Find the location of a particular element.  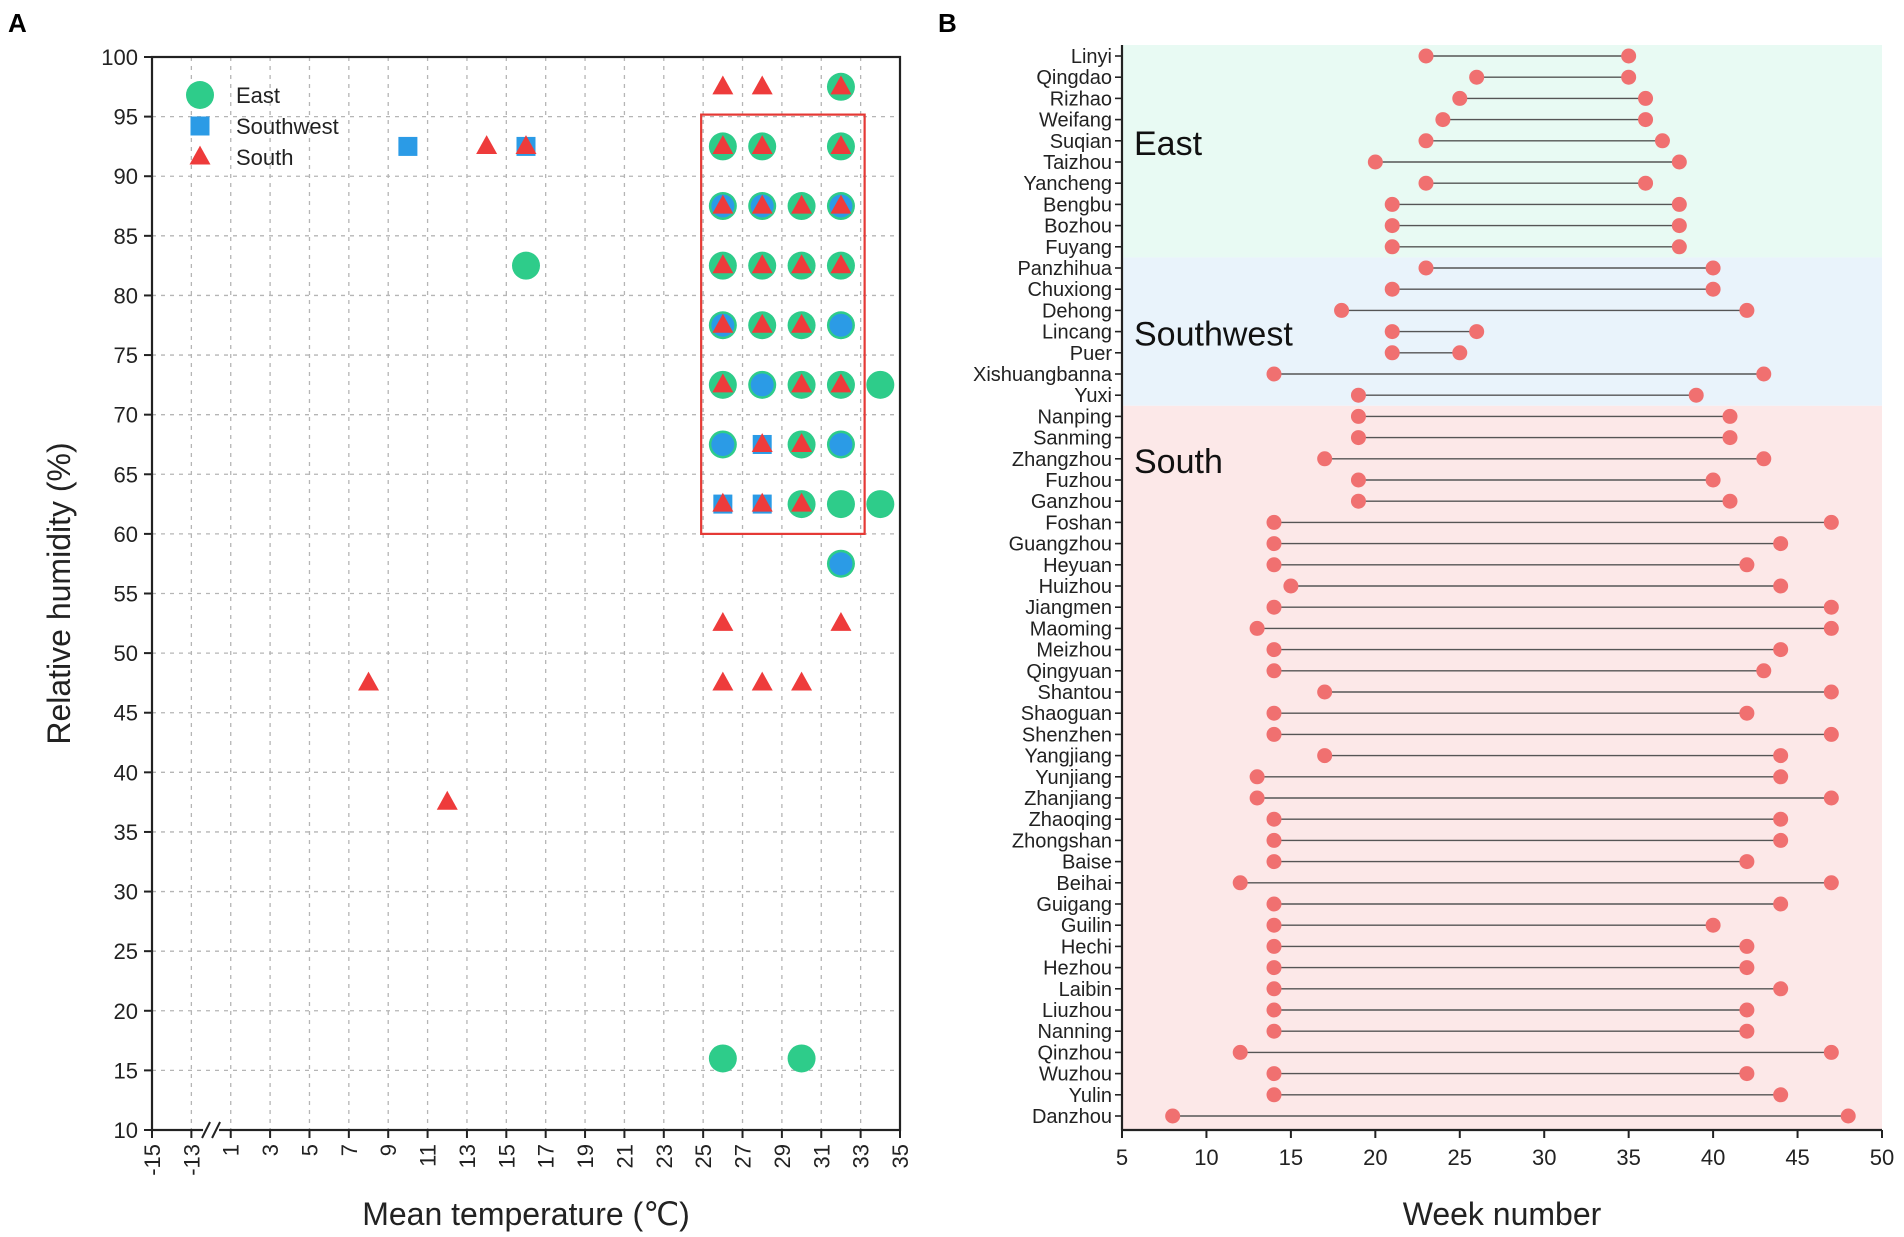

city-label: Sanming is located at coordinates (1072, 439).